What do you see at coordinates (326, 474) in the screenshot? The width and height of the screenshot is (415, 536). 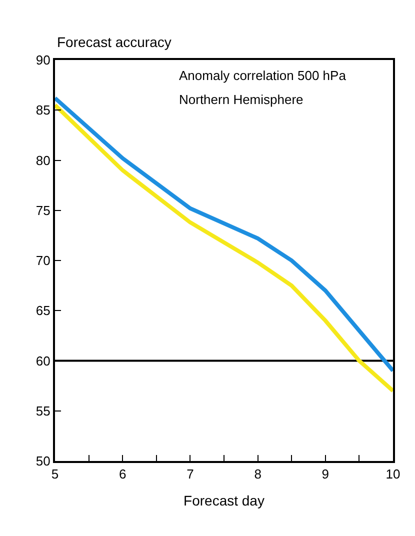 I see `x-tick-label: 9` at bounding box center [326, 474].